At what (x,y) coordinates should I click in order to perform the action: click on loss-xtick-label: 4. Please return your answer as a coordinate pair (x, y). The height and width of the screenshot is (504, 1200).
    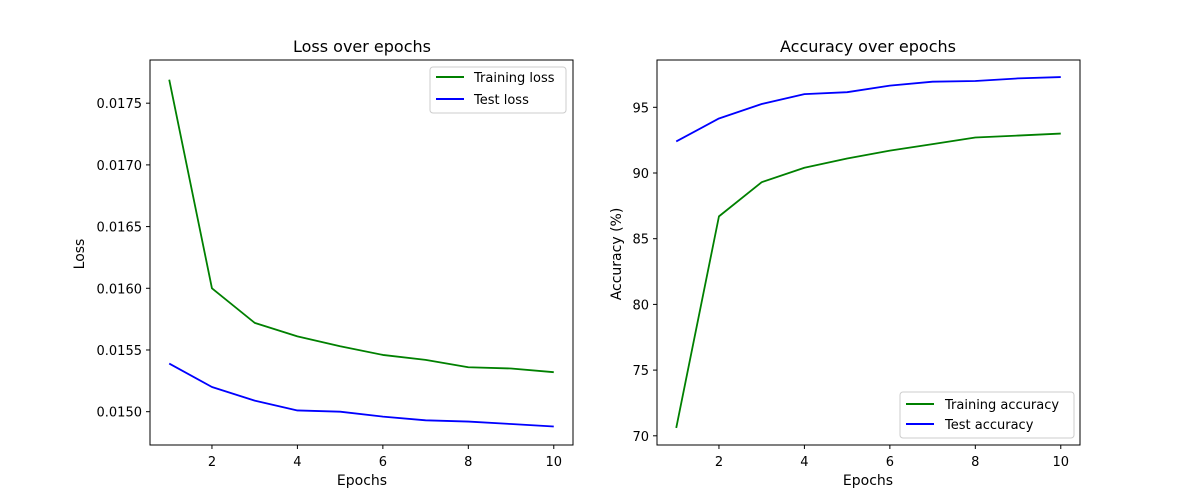
    Looking at the image, I should click on (297, 462).